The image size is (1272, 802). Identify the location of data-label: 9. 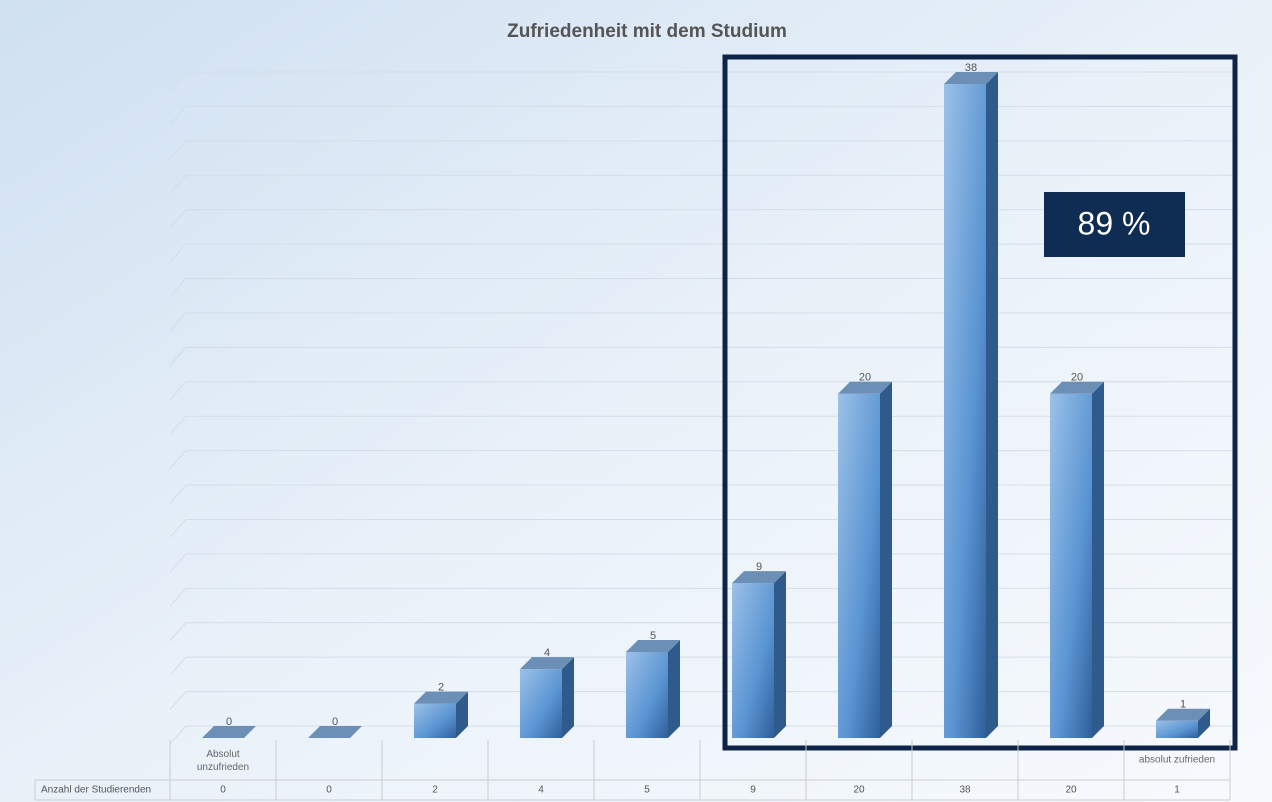
(759, 567).